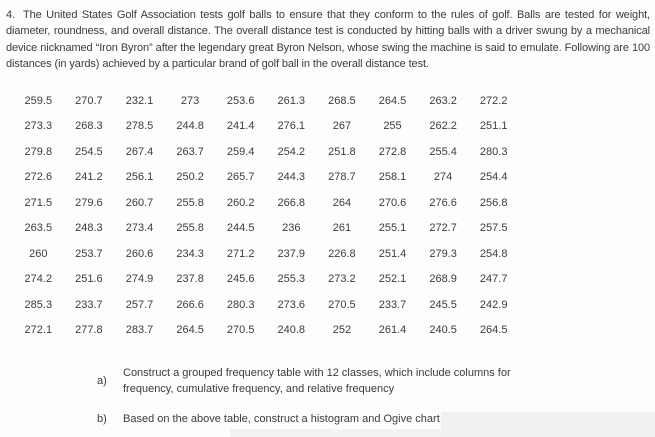  Describe the element at coordinates (190, 151) in the screenshot. I see `table-cell: 263.7` at that location.